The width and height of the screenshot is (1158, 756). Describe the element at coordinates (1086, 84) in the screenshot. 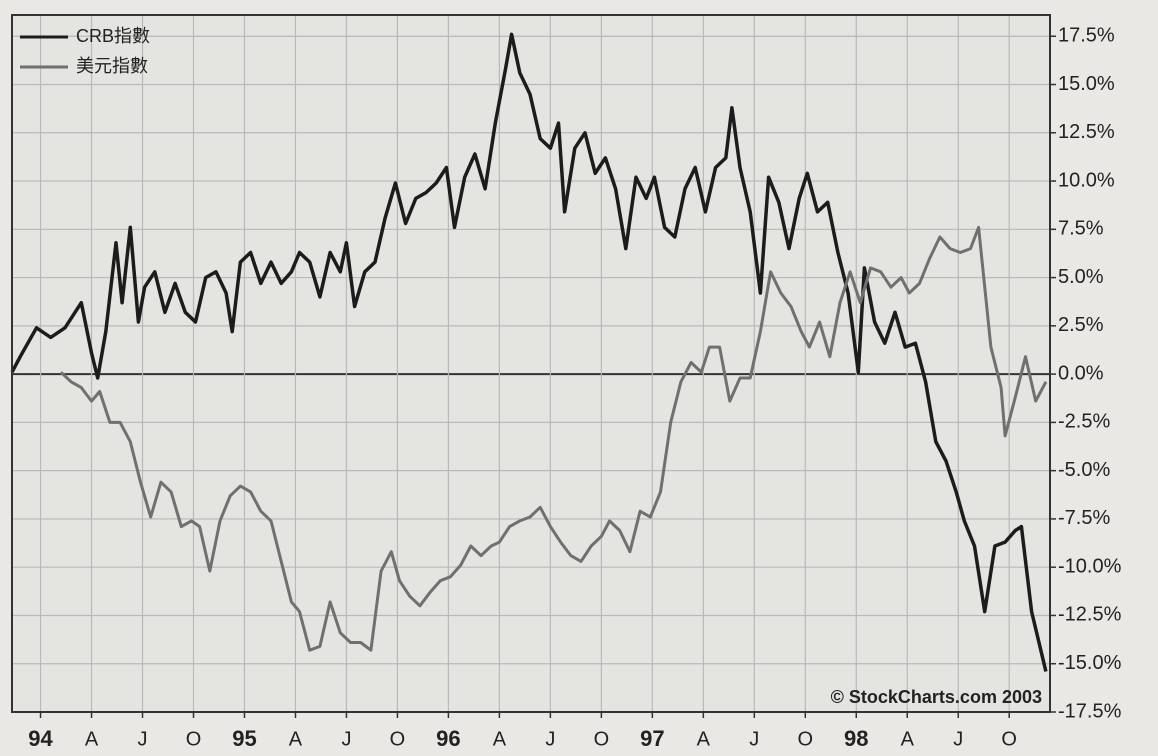

I see `y-tick-label: 15.0%` at that location.